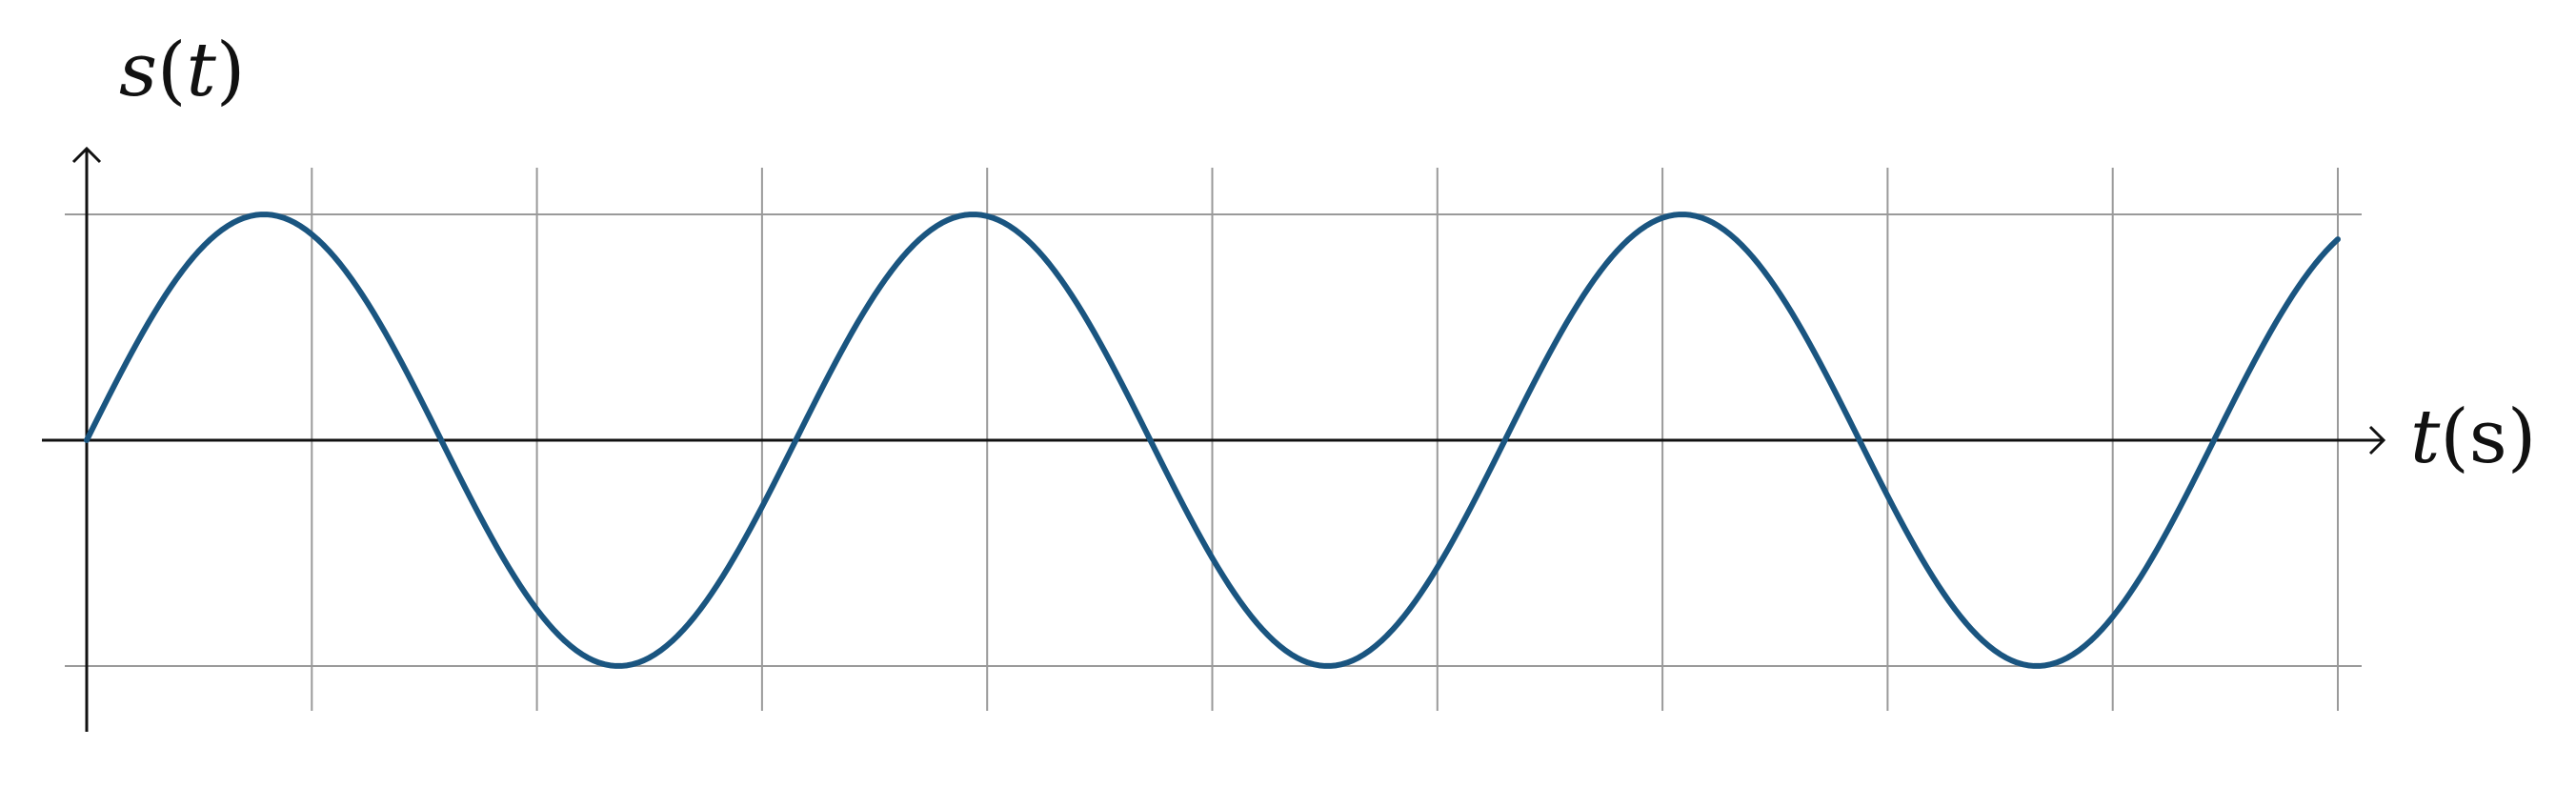 The width and height of the screenshot is (2576, 788). Describe the element at coordinates (2425, 437) in the screenshot. I see `x-axis-label-var: t` at that location.